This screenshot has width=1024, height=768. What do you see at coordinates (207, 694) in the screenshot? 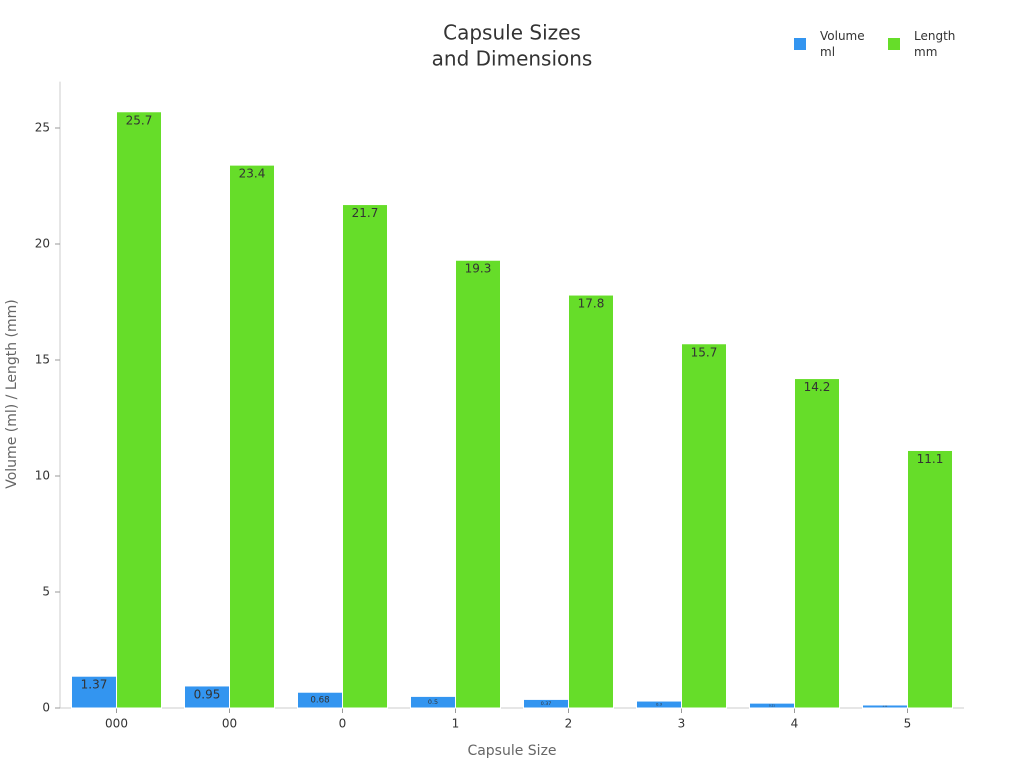
I see `data-label: 0.95` at bounding box center [207, 694].